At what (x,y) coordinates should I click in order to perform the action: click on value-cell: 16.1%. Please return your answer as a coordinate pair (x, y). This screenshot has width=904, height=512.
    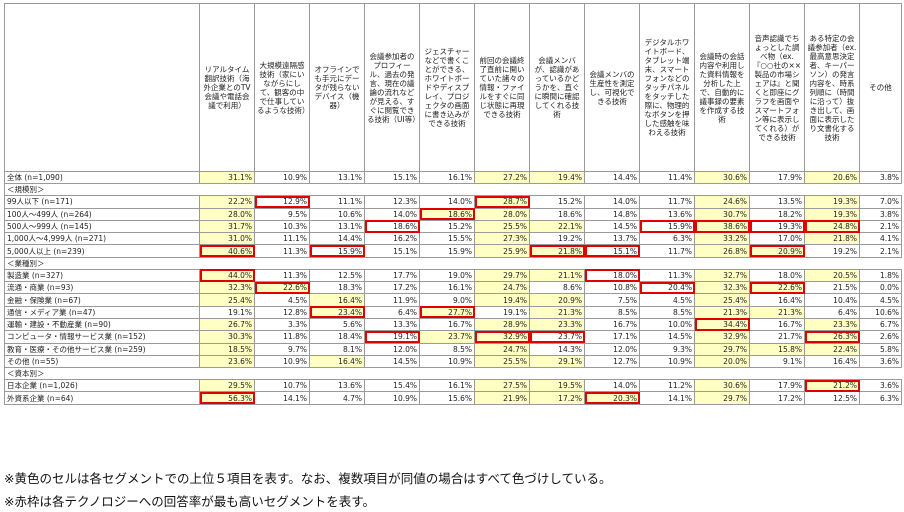
    Looking at the image, I should click on (447, 288).